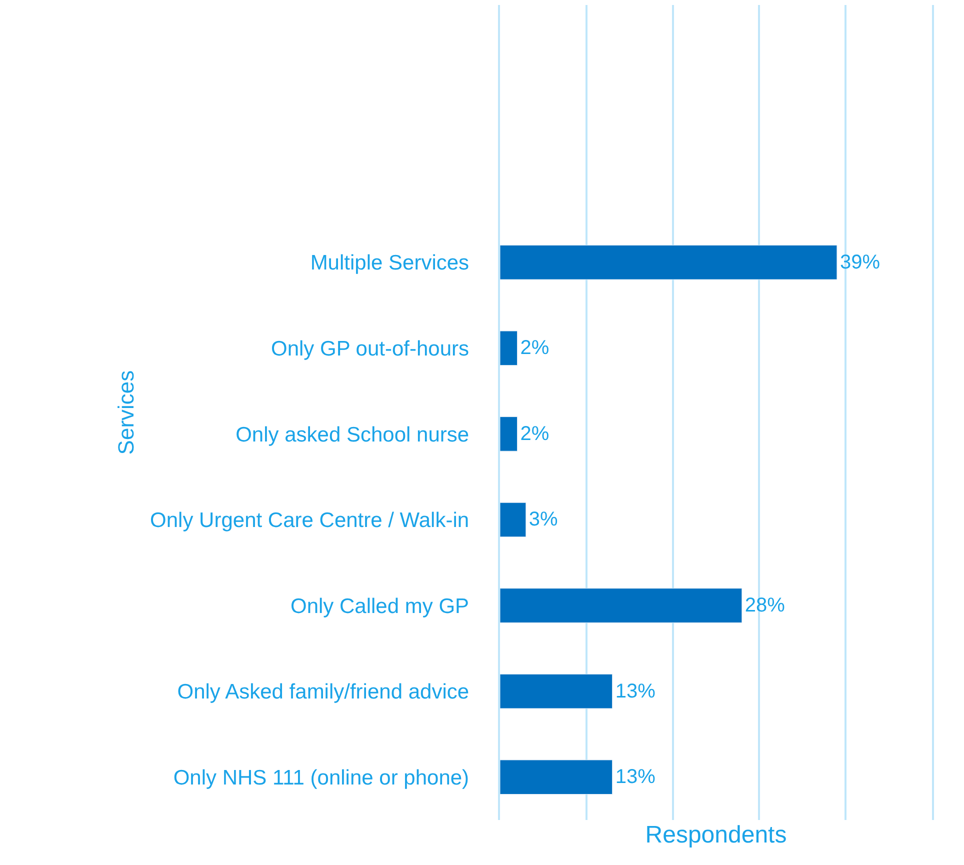  What do you see at coordinates (323, 692) in the screenshot?
I see `y-tick-label: Only Asked family/friend advice` at bounding box center [323, 692].